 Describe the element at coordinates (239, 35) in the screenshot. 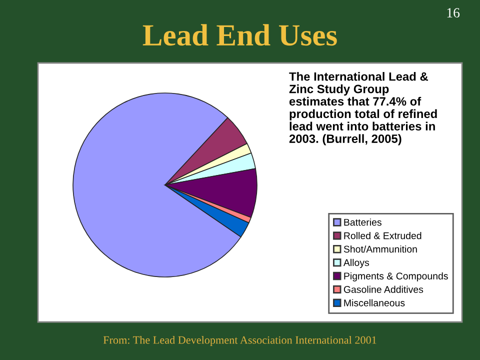

I see `chart-title: Lead End Uses` at that location.